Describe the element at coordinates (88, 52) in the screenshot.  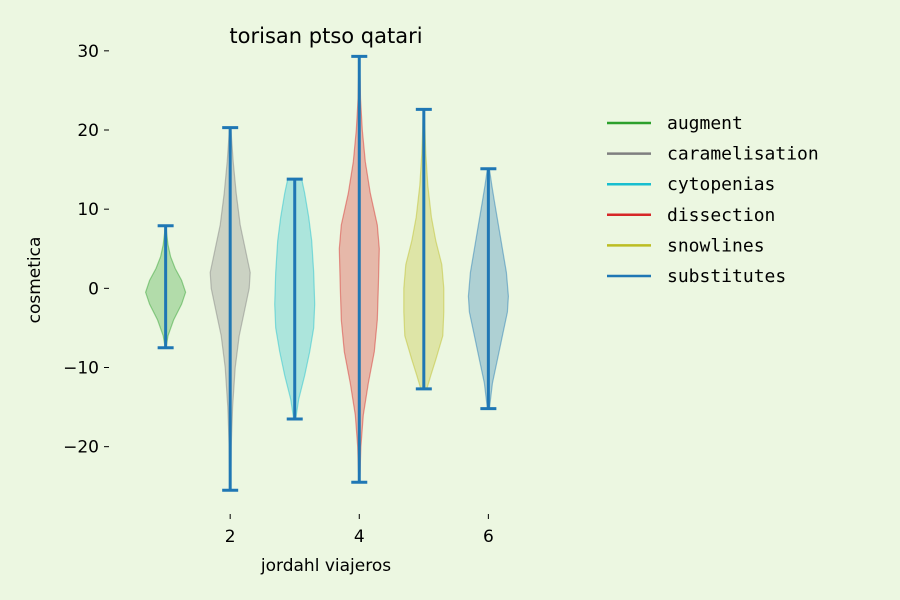
I see `y-tick-label: 30` at that location.